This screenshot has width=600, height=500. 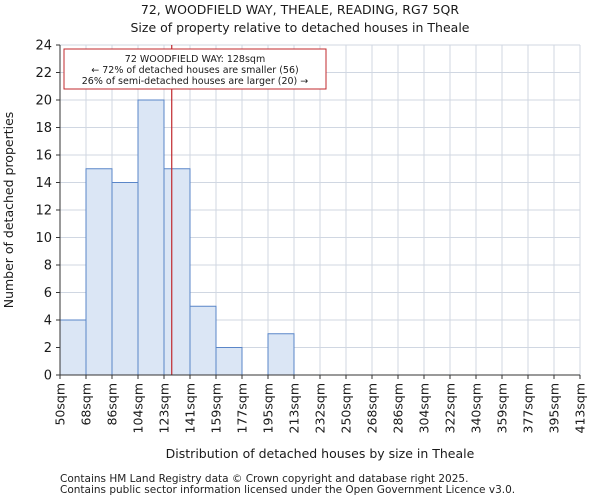 What do you see at coordinates (398, 408) in the screenshot?
I see `x-tick-label: 286sqm` at bounding box center [398, 408].